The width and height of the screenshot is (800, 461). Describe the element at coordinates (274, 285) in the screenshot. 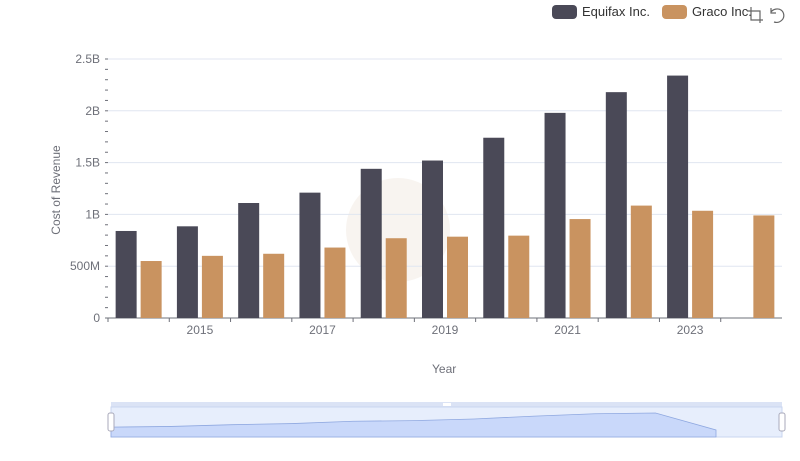

I see `bar-graco-2016` at that location.